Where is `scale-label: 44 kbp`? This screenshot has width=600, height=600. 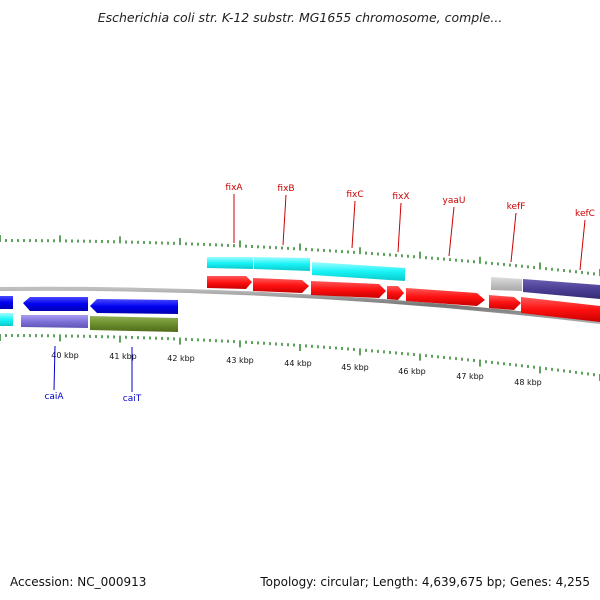 scale-label: 44 kbp is located at coordinates (298, 363).